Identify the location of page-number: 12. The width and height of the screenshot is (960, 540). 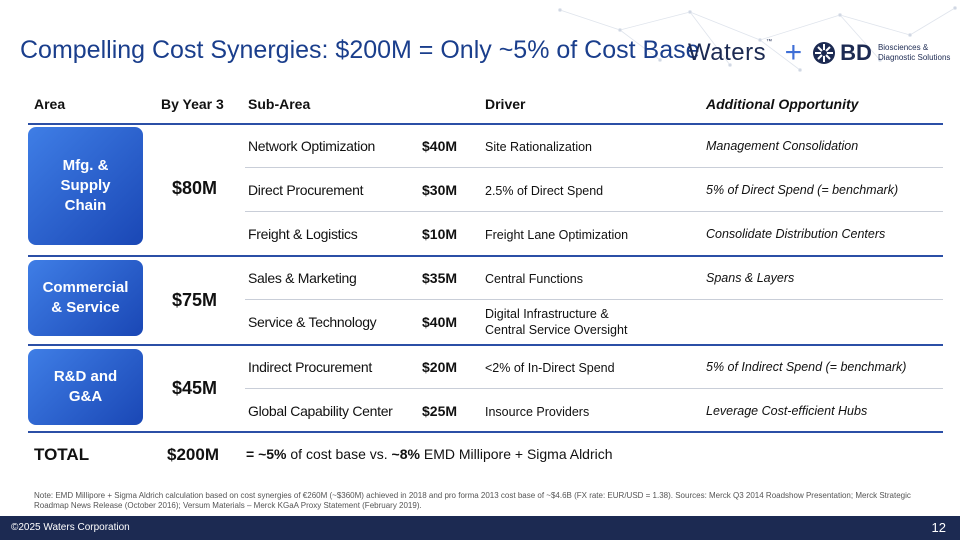
(938, 527).